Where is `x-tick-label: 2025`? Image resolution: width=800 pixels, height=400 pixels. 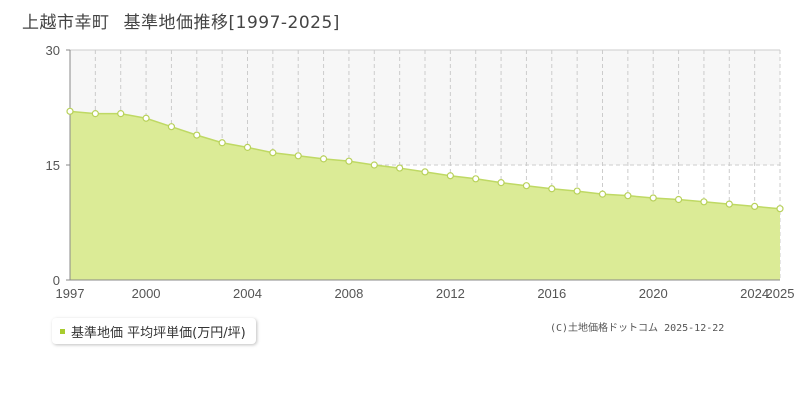 x-tick-label: 2025 is located at coordinates (780, 293).